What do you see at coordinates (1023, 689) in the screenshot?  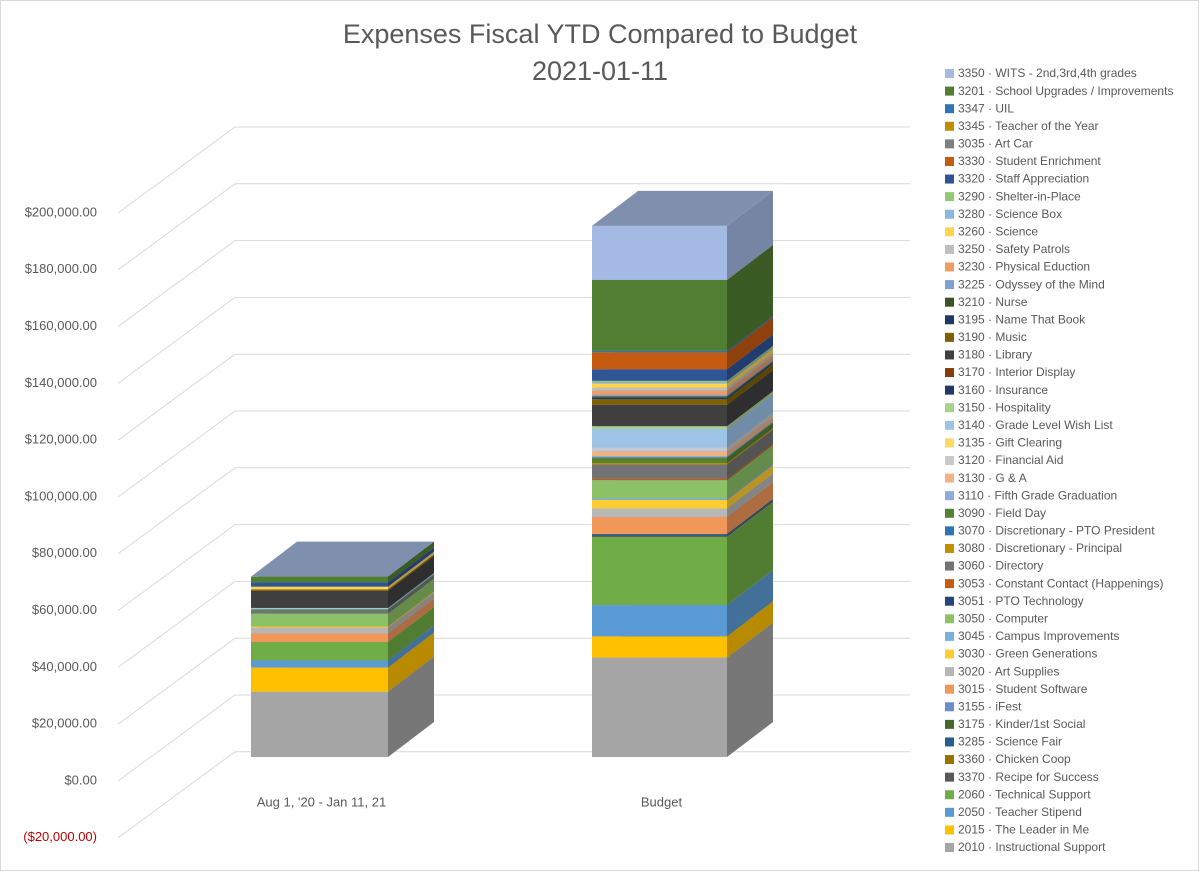 I see `legend-label: 3015 · Student Software` at bounding box center [1023, 689].